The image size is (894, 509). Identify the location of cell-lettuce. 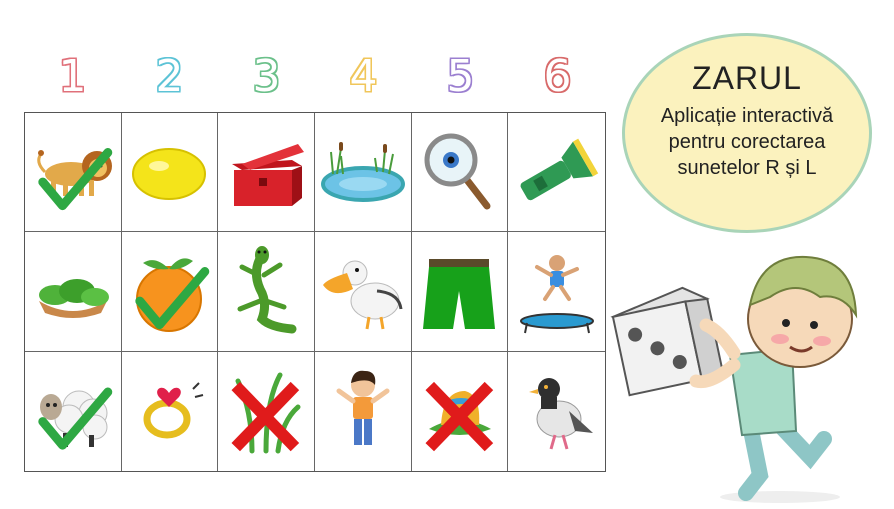
(73, 292).